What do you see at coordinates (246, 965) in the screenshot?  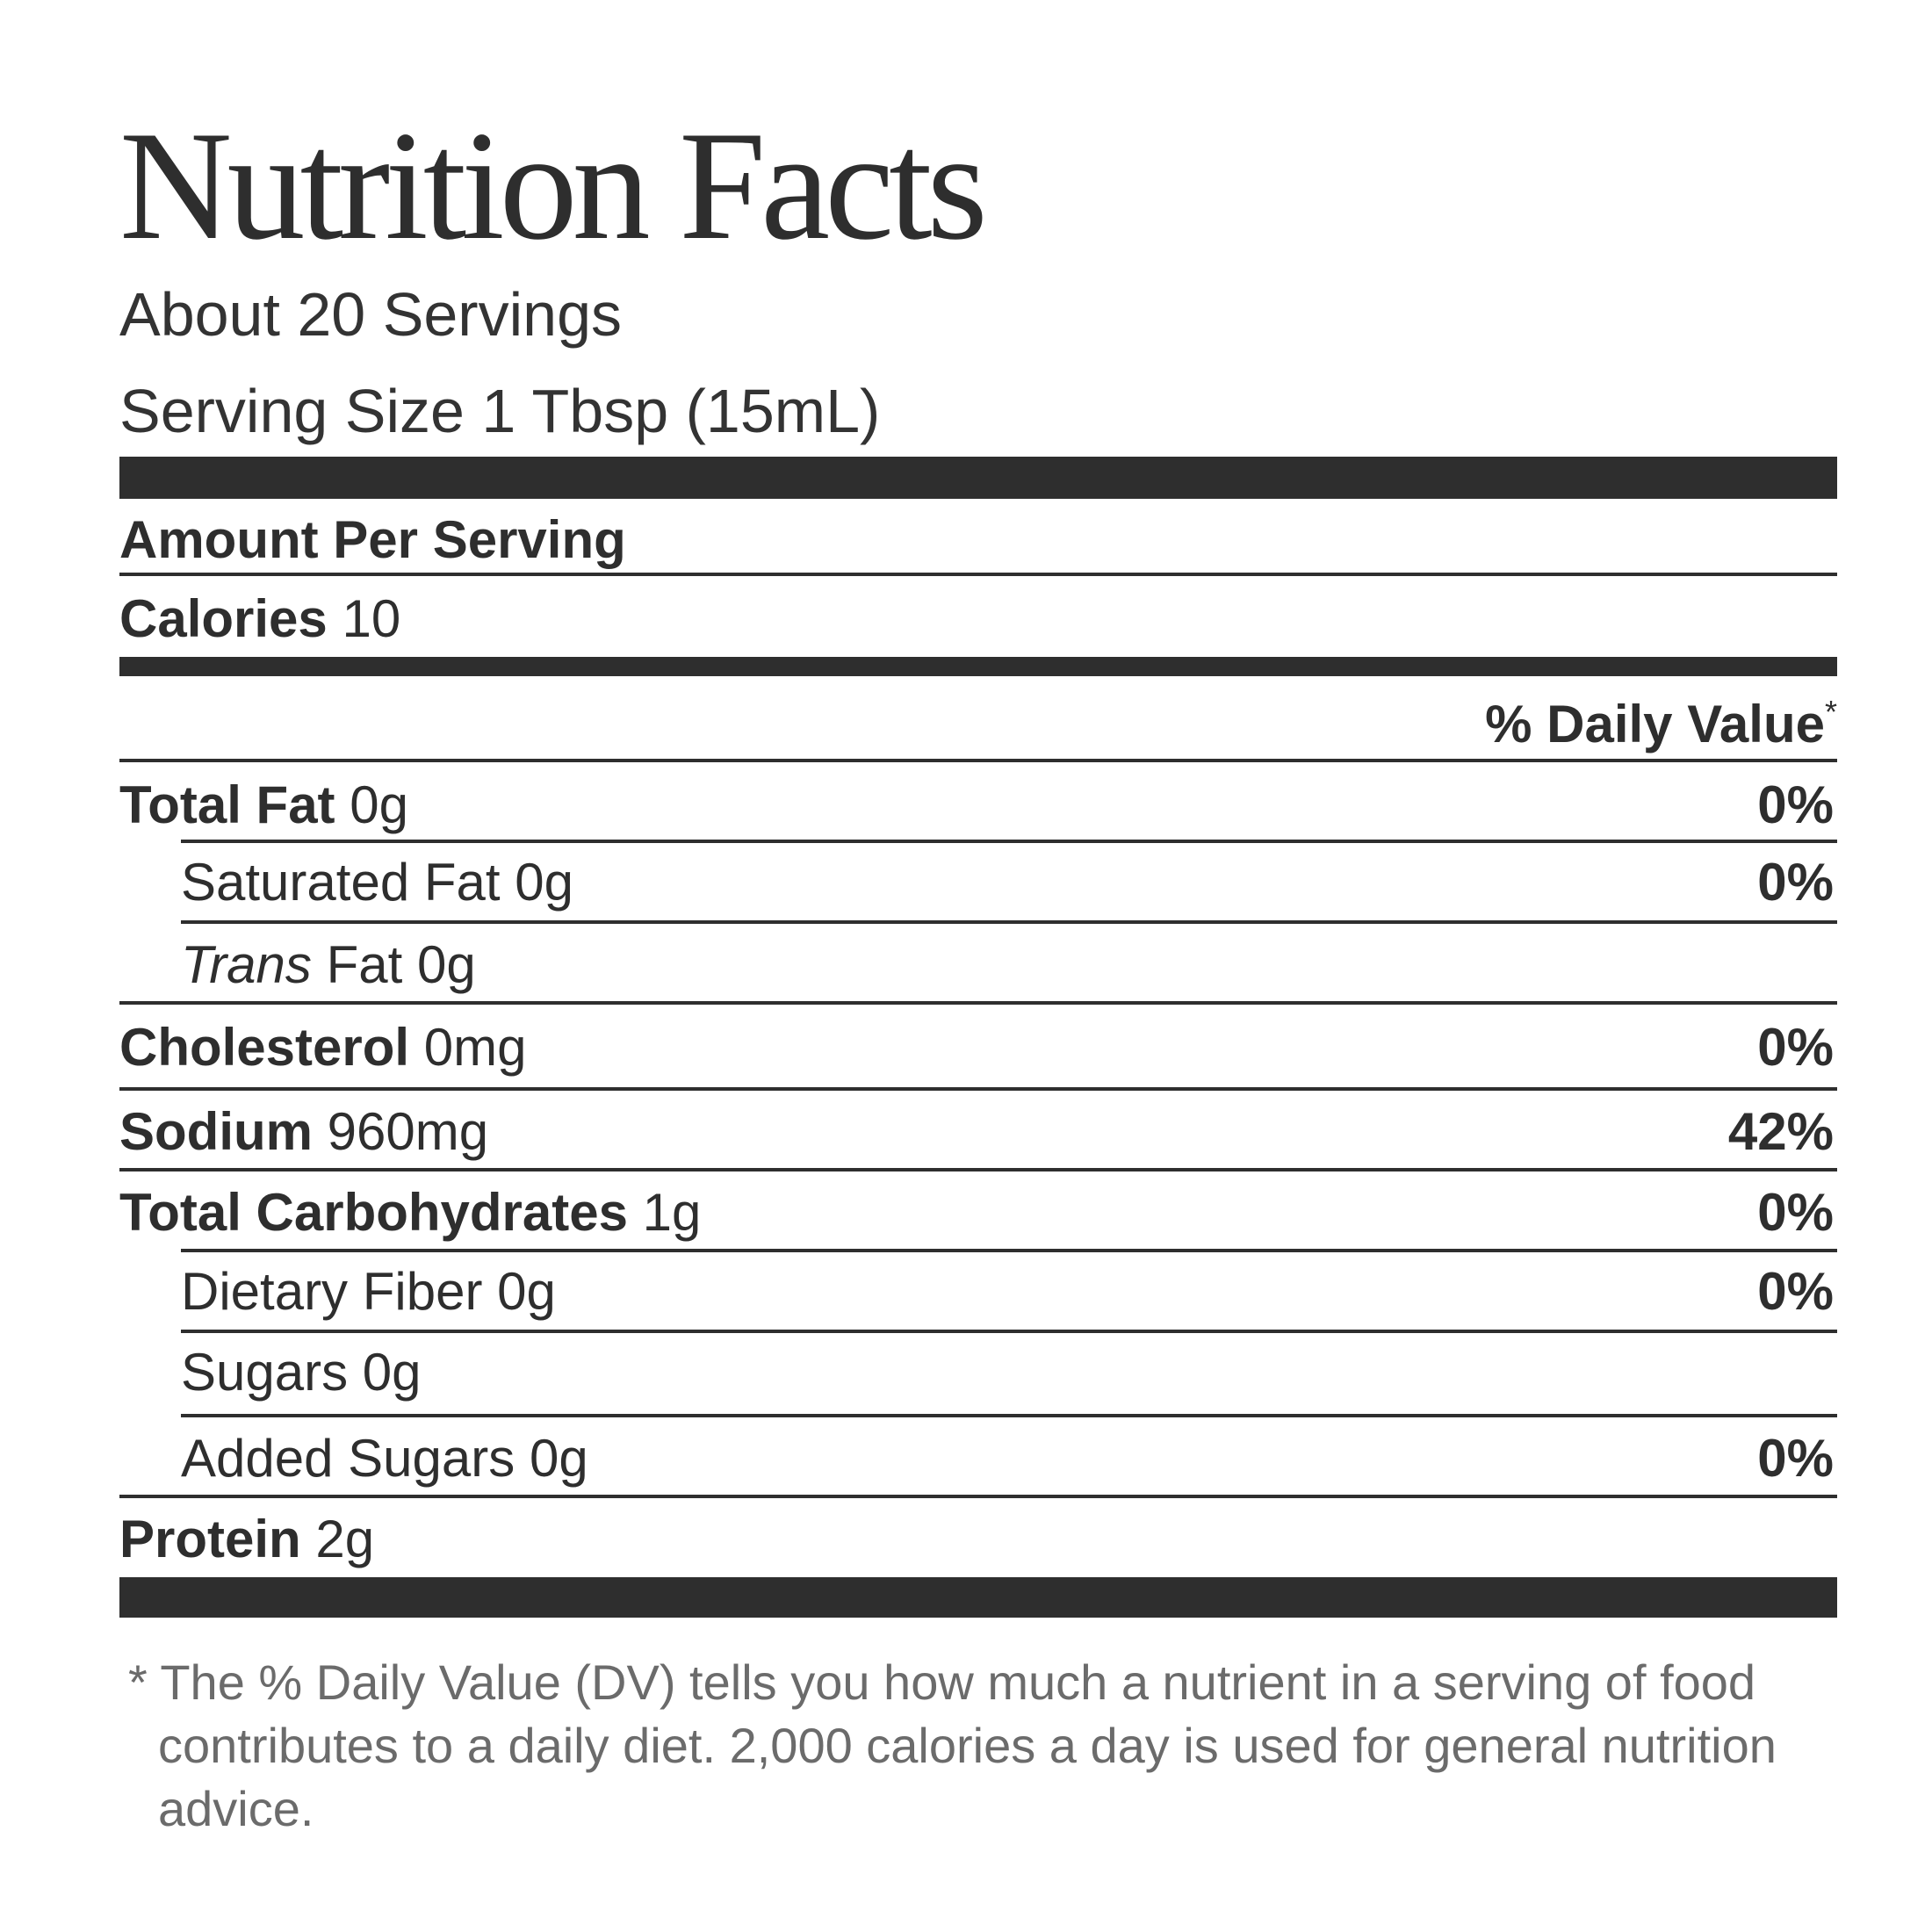 I see `nutrient-prefix: Trans` at bounding box center [246, 965].